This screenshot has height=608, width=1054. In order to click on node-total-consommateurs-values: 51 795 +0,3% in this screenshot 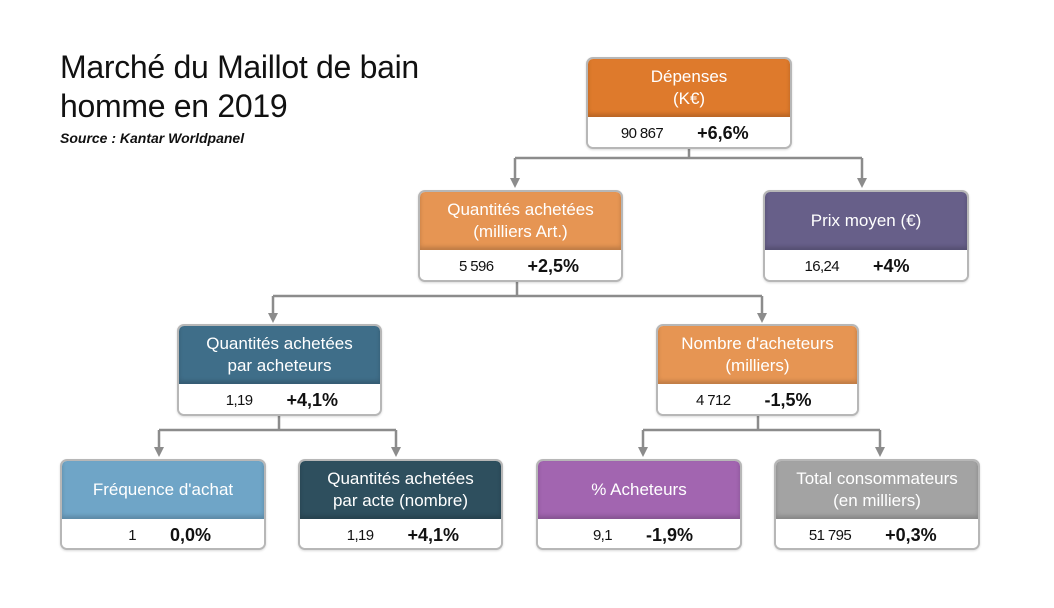, I will do `click(877, 533)`.